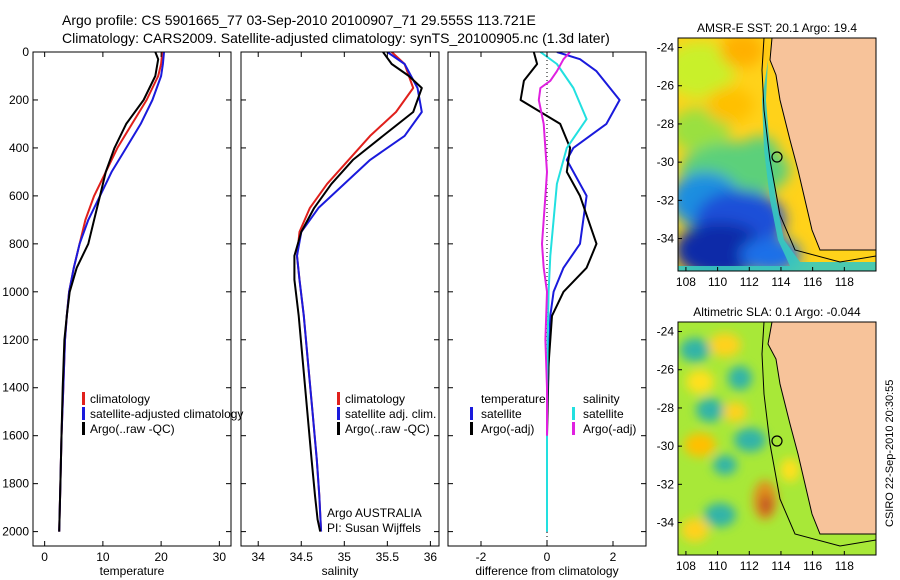  Describe the element at coordinates (302, 557) in the screenshot. I see `salinity-xtick-label: 34.5` at that location.